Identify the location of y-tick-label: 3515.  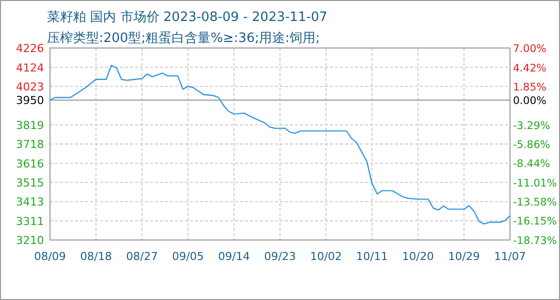
(30, 183).